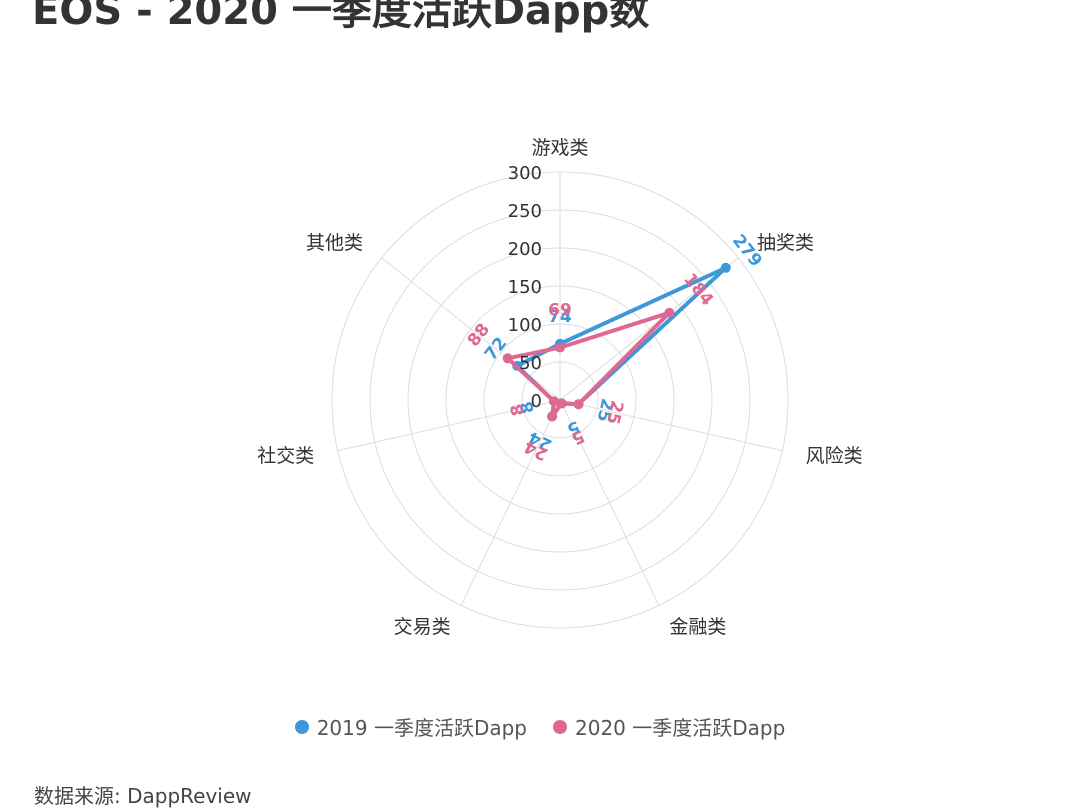 Image resolution: width=1080 pixels, height=809 pixels. I want to click on tick-label: 0, so click(536, 401).